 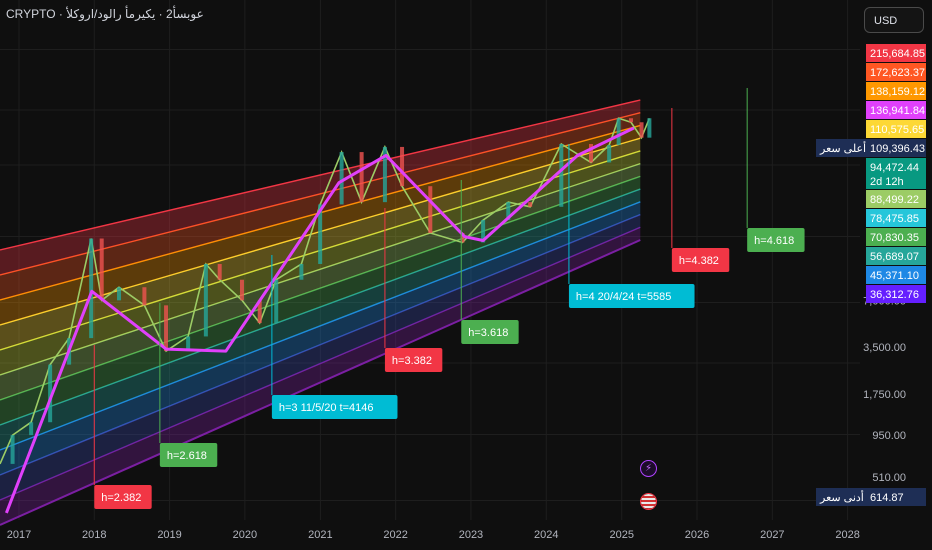 I want to click on price-scale-label: 45,371.10, so click(x=894, y=276).